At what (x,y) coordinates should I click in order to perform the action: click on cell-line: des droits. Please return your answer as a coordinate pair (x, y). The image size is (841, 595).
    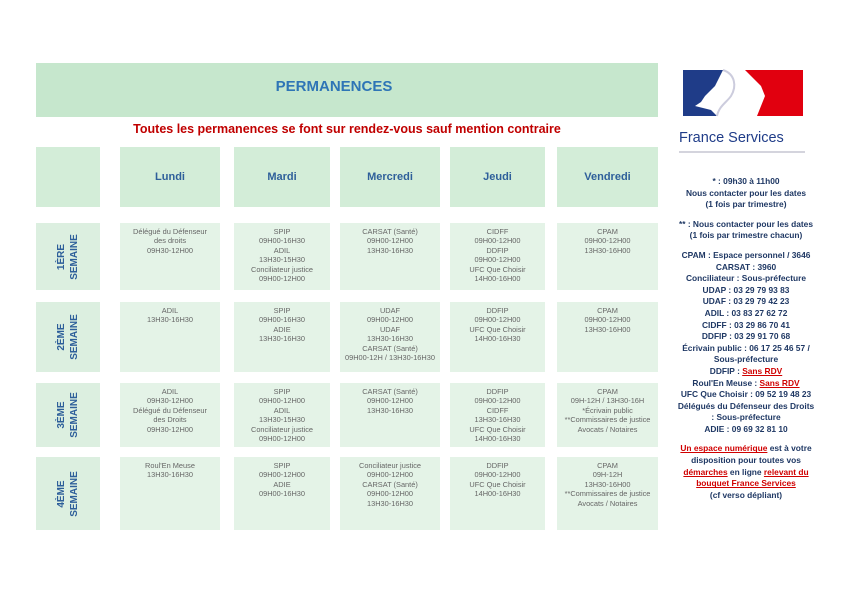
    Looking at the image, I should click on (170, 241).